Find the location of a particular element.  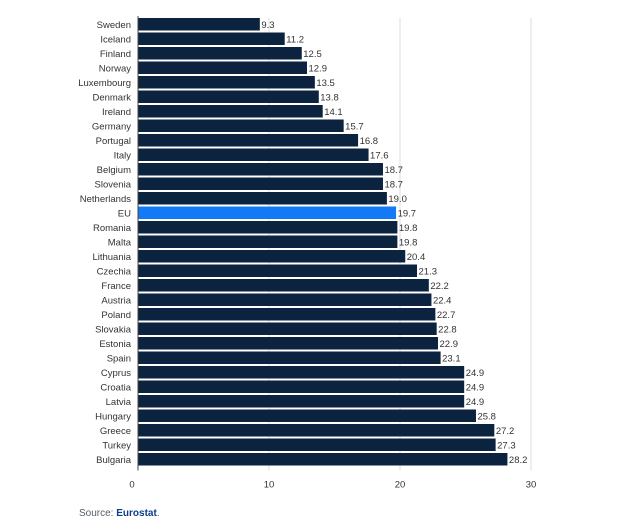

value-label: 21.3 is located at coordinates (428, 271).